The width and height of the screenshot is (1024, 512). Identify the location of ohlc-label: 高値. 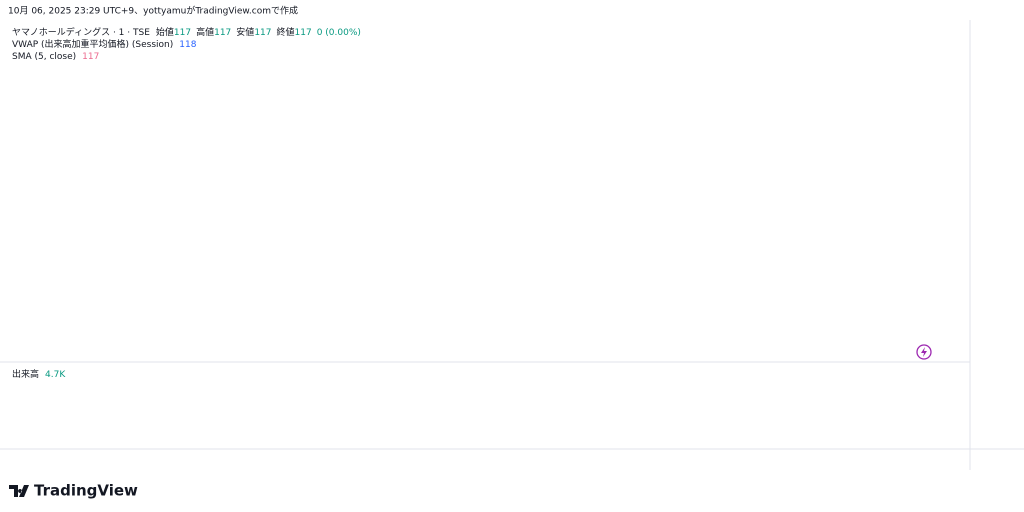
(205, 32).